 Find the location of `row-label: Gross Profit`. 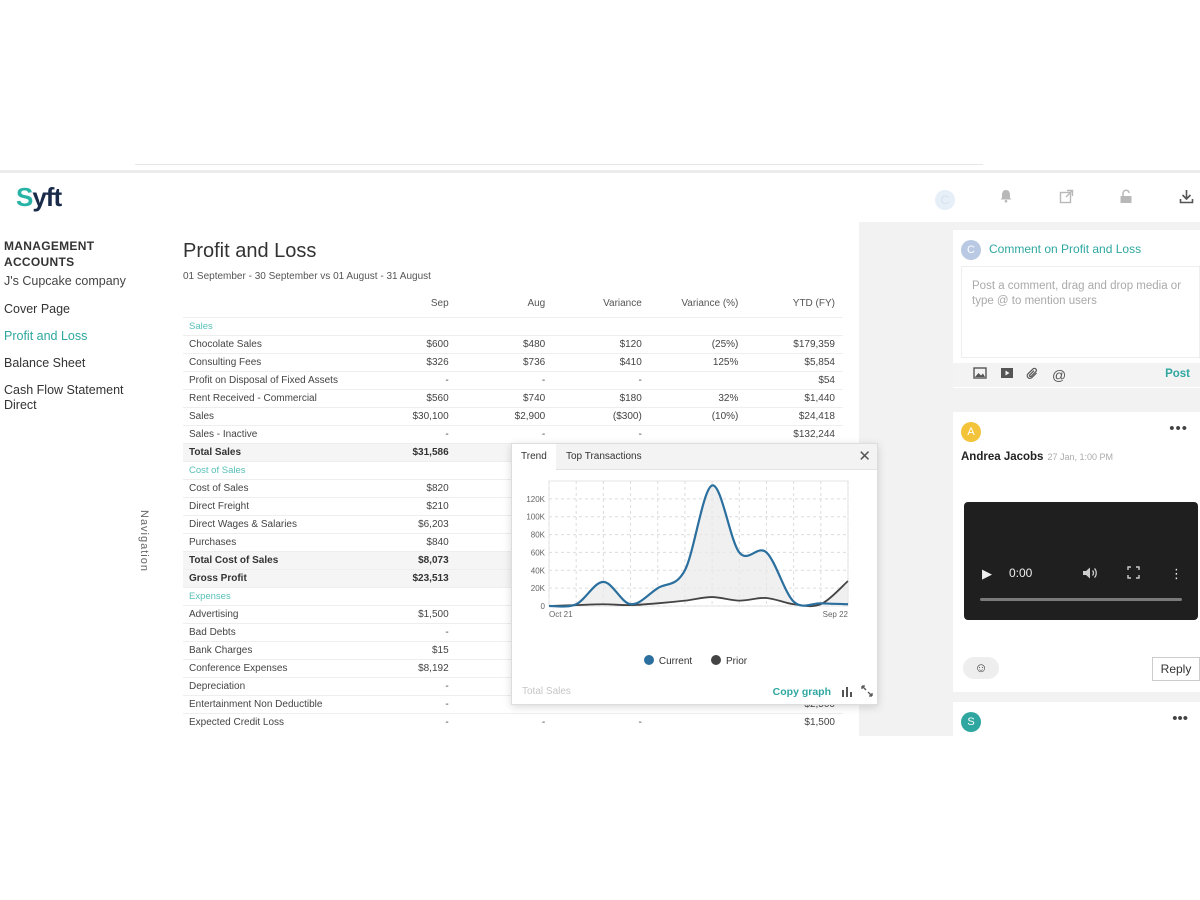

row-label: Gross Profit is located at coordinates (284, 578).